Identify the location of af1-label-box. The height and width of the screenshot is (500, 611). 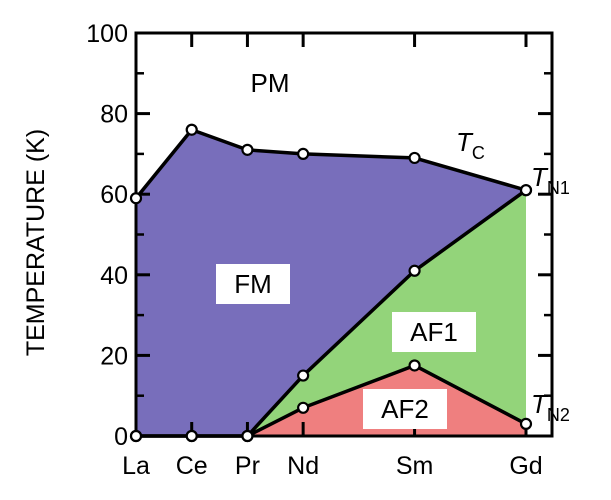
(434, 332).